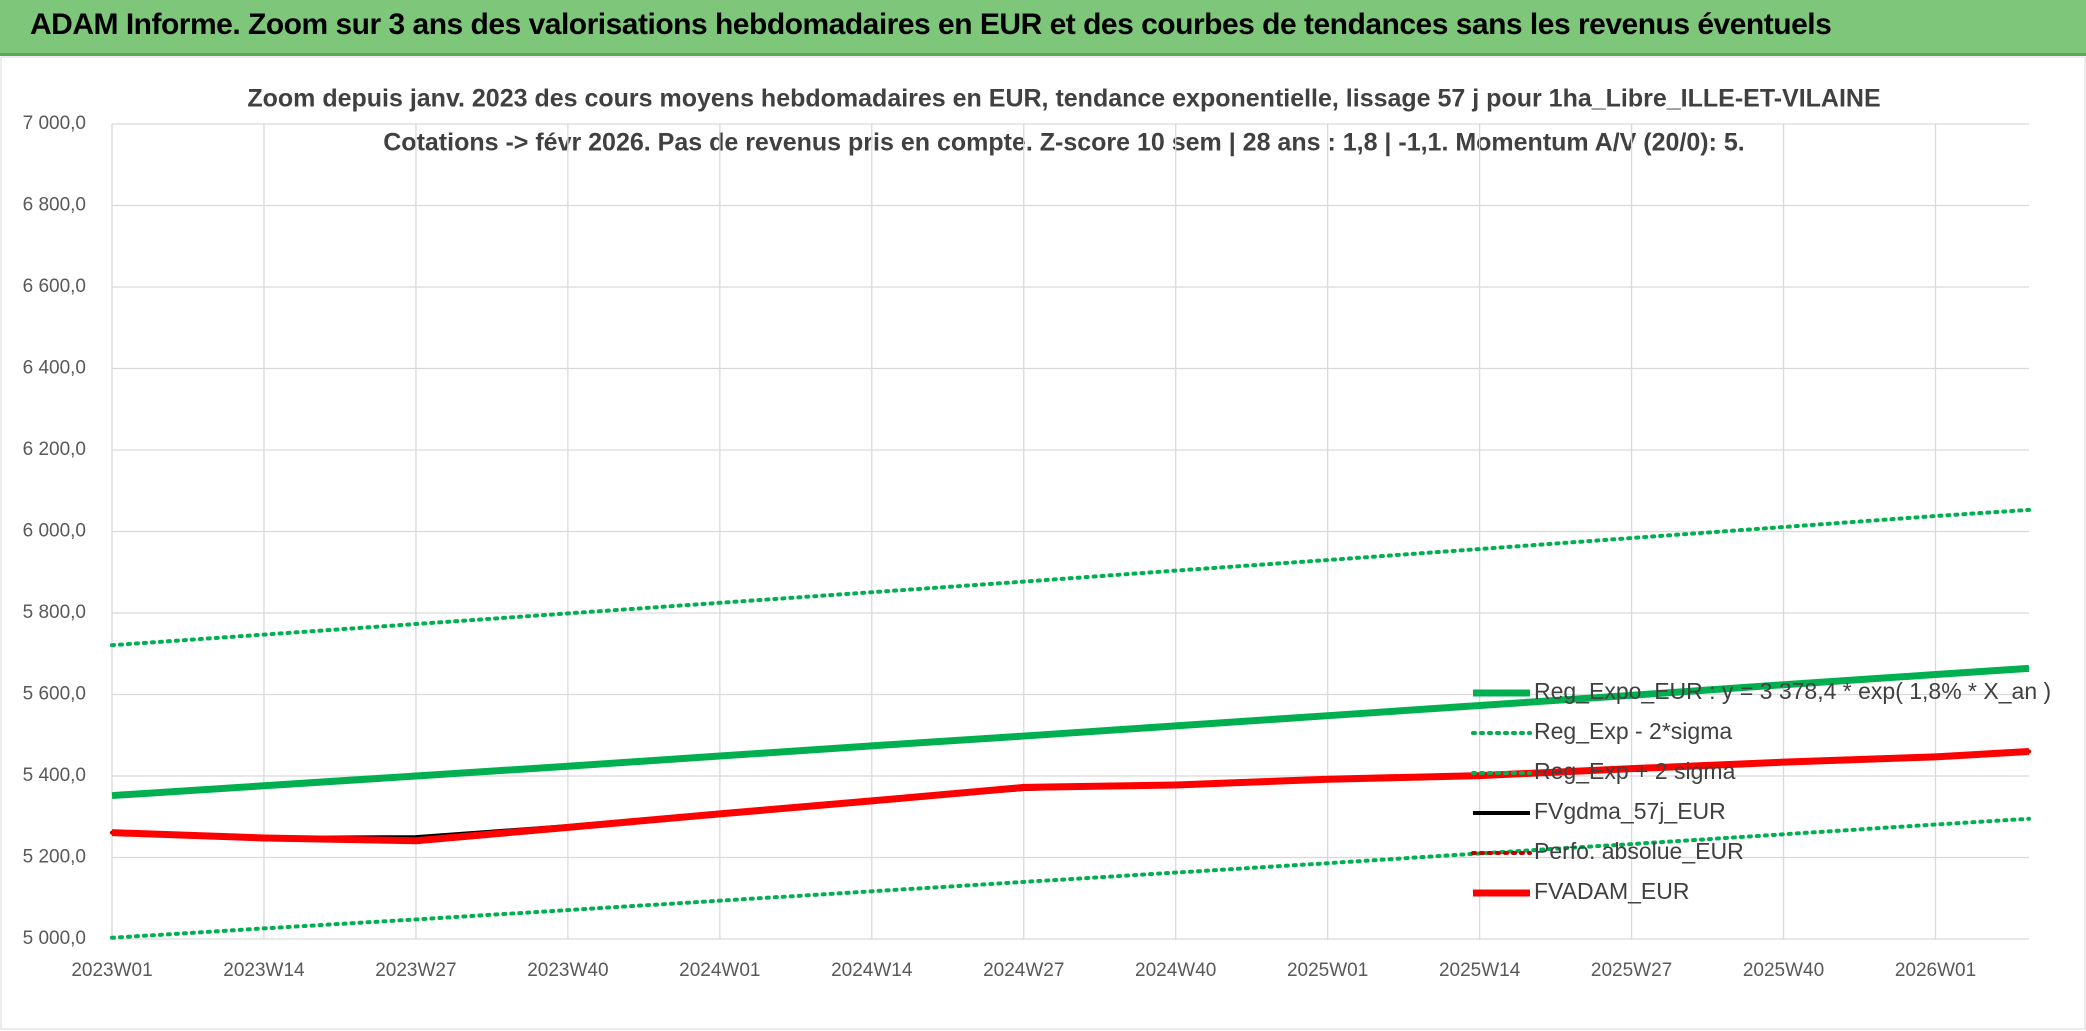 This screenshot has width=2086, height=1031. I want to click on x-tick-label: 2025W14, so click(1480, 970).